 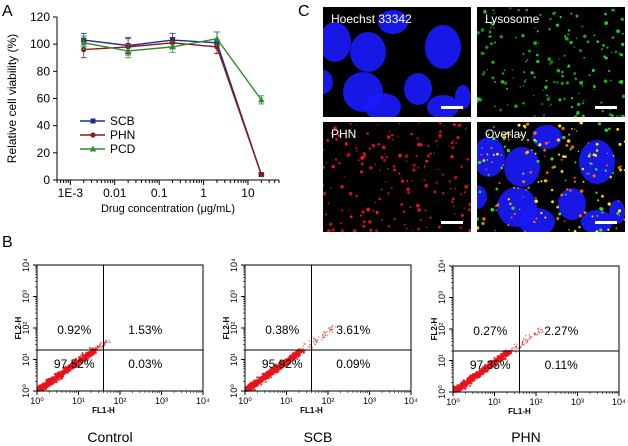 What do you see at coordinates (282, 330) in the screenshot?
I see `quadrant-upper-left: 0.38%` at bounding box center [282, 330].